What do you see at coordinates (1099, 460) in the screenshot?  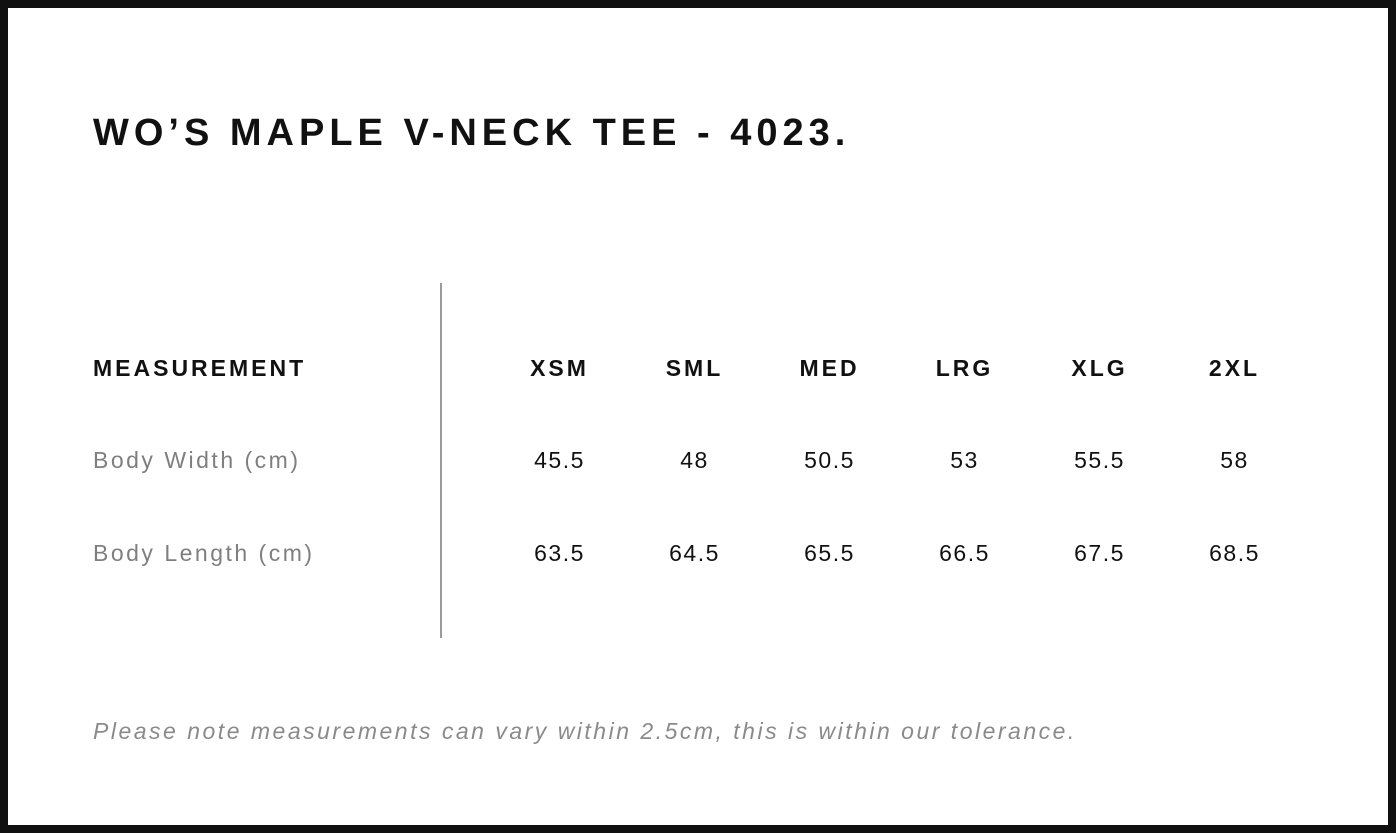 I see `cell-body-width-xlg: 55.5` at bounding box center [1099, 460].